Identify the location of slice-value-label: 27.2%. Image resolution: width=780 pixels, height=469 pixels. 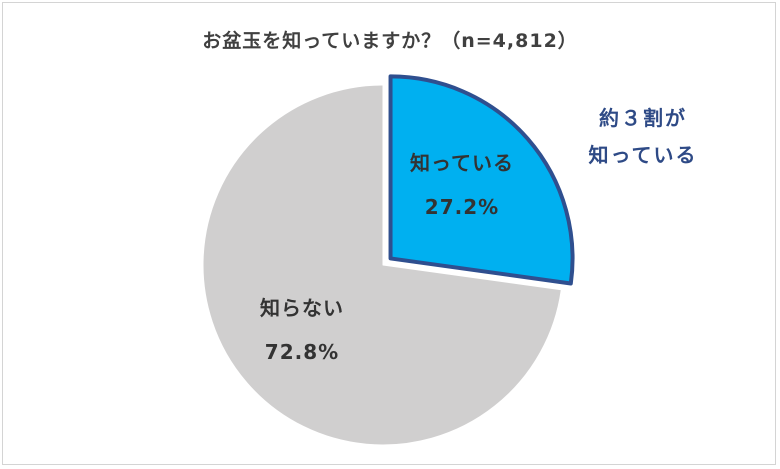
(462, 207).